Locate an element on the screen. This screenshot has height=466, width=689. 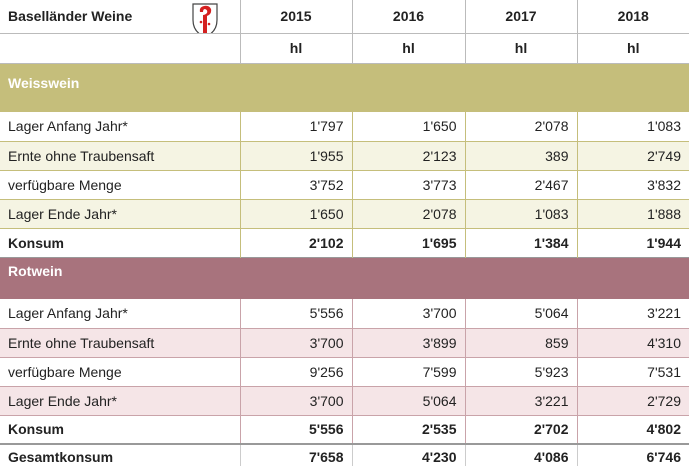
data-row: Ernte ohne Traubensaft 3'700 3'899 859 4'310 is located at coordinates (344, 342).